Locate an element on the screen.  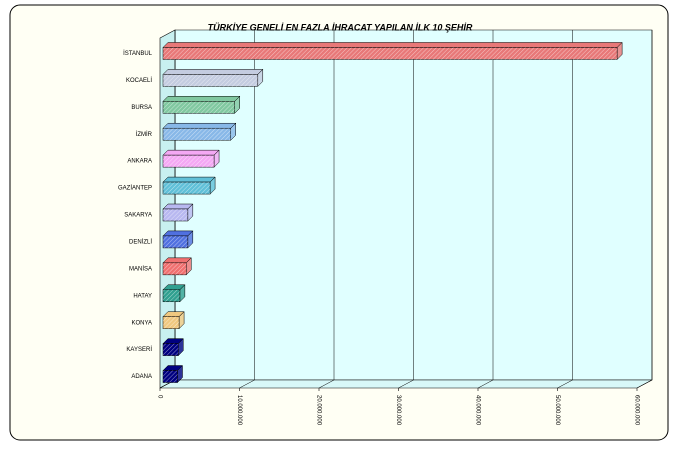
y-tick-label: DENİZLİ is located at coordinates (140, 242).